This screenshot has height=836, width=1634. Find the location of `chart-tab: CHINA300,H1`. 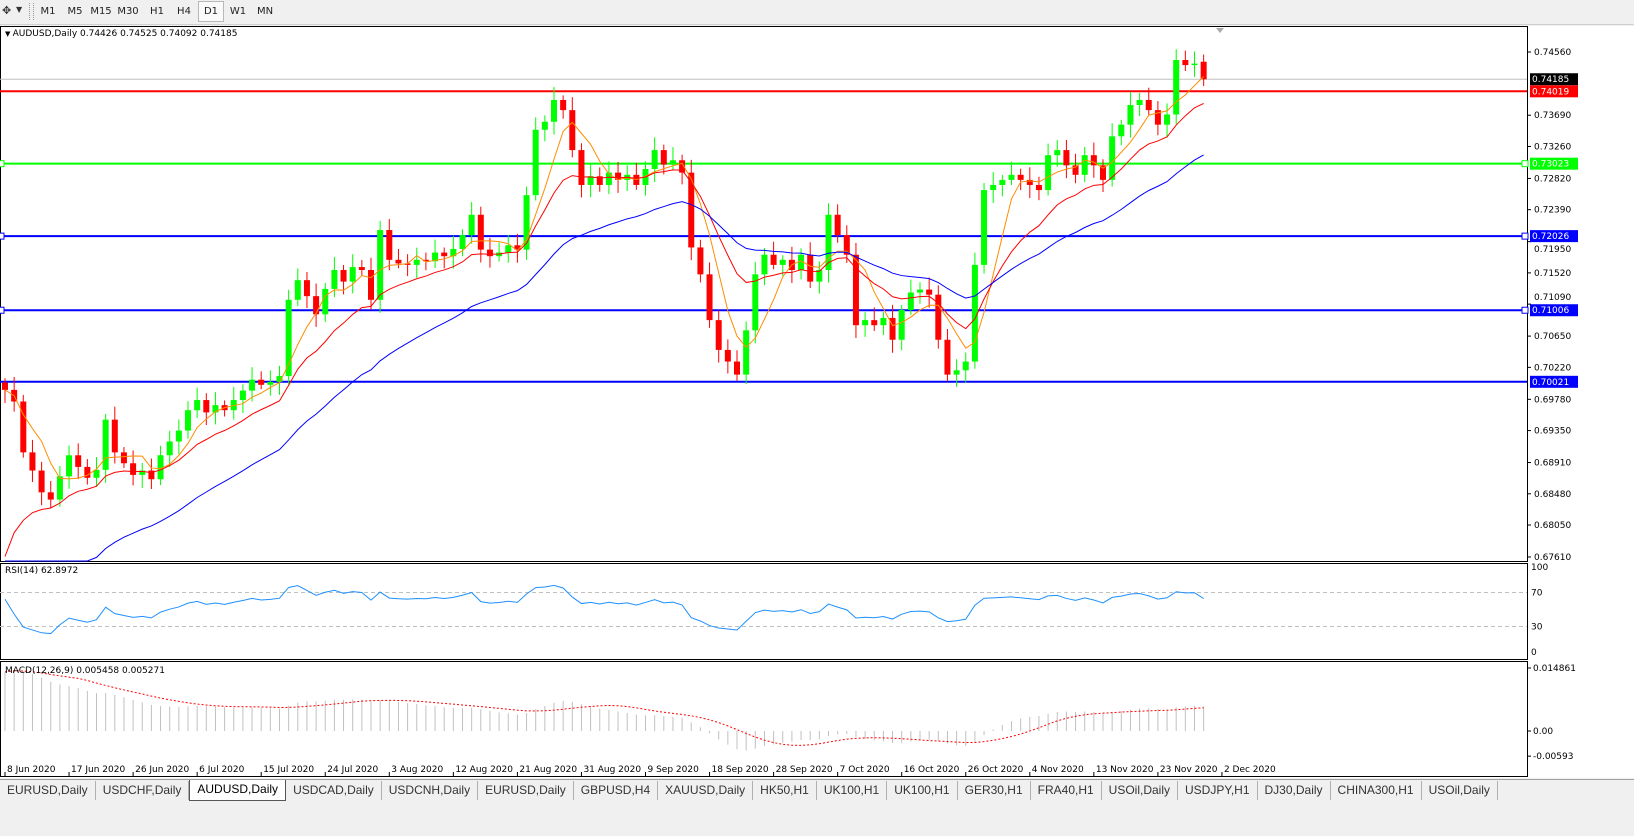

chart-tab: CHINA300,H1 is located at coordinates (1376, 790).